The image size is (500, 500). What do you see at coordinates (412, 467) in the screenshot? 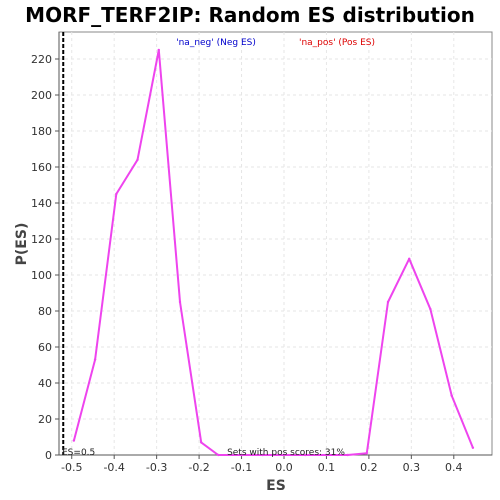
I see `x-tick-label: 0.3` at bounding box center [412, 467].